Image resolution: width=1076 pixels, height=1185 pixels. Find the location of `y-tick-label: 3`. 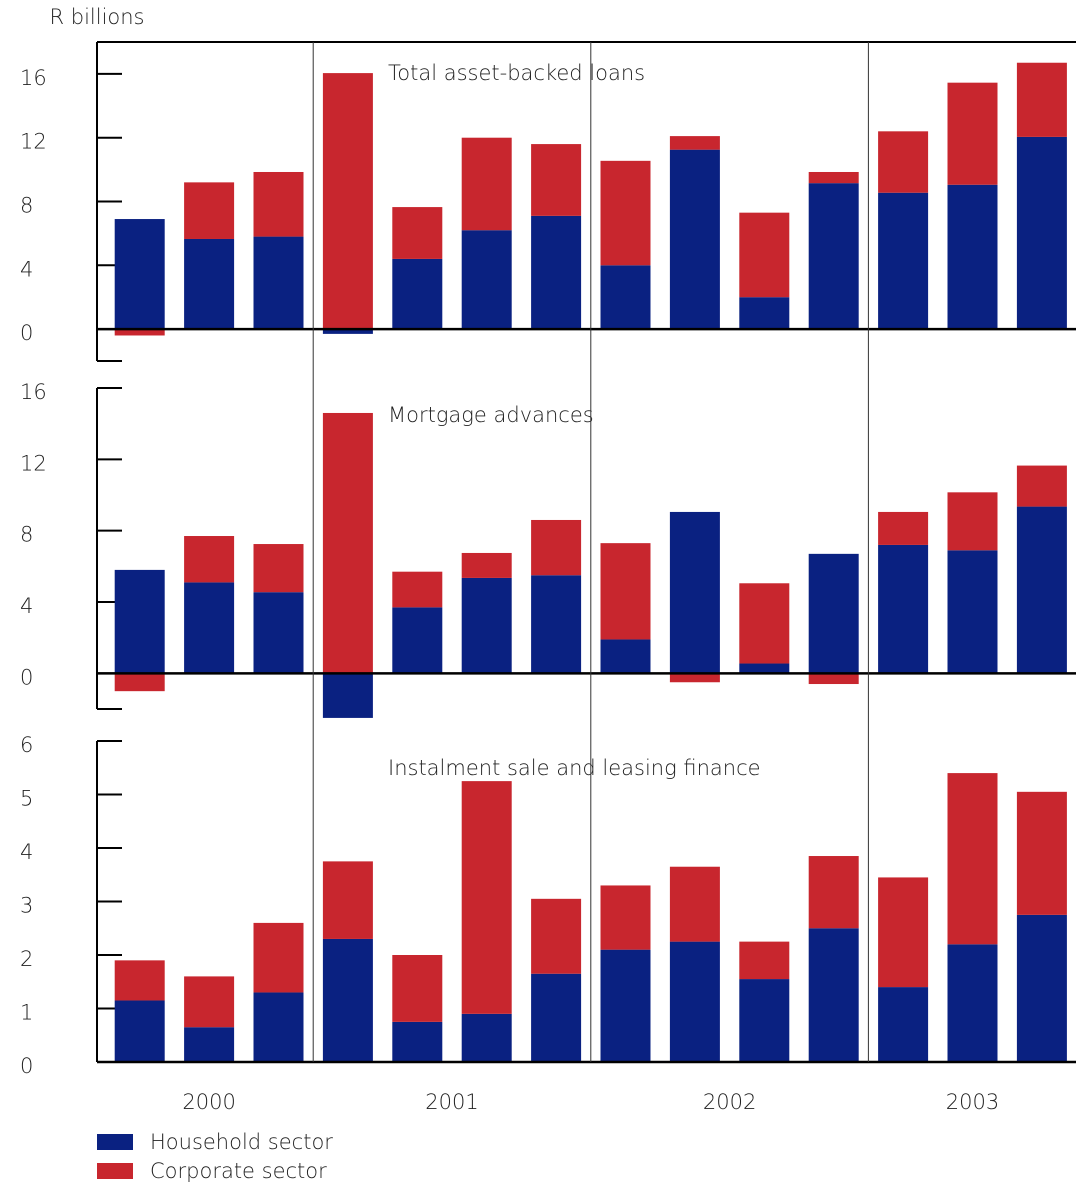

y-tick-label: 3 is located at coordinates (26, 906).